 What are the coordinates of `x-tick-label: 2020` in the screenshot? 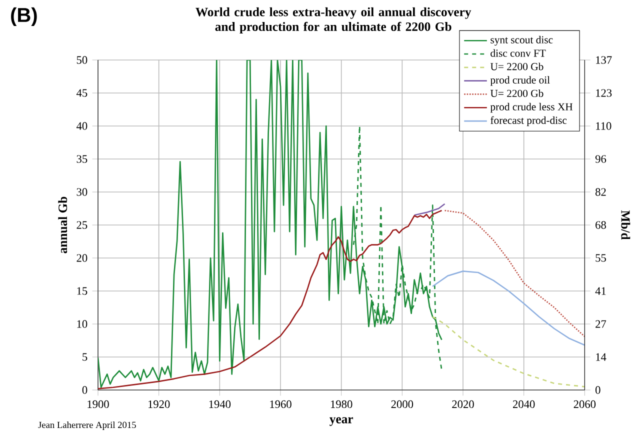 It's located at (463, 404).